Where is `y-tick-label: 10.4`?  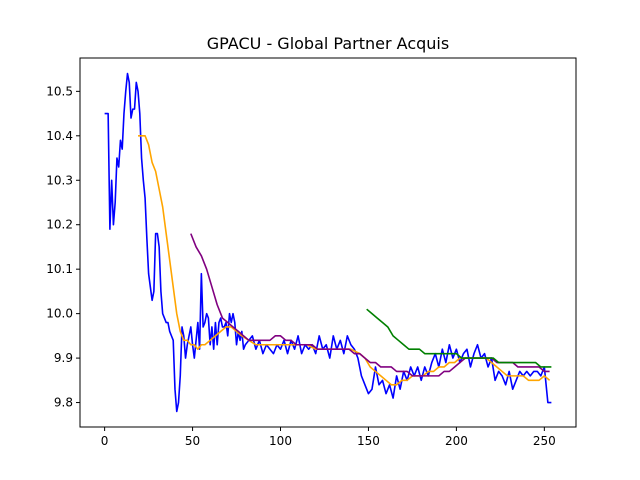
y-tick-label: 10.4 is located at coordinates (59, 136).